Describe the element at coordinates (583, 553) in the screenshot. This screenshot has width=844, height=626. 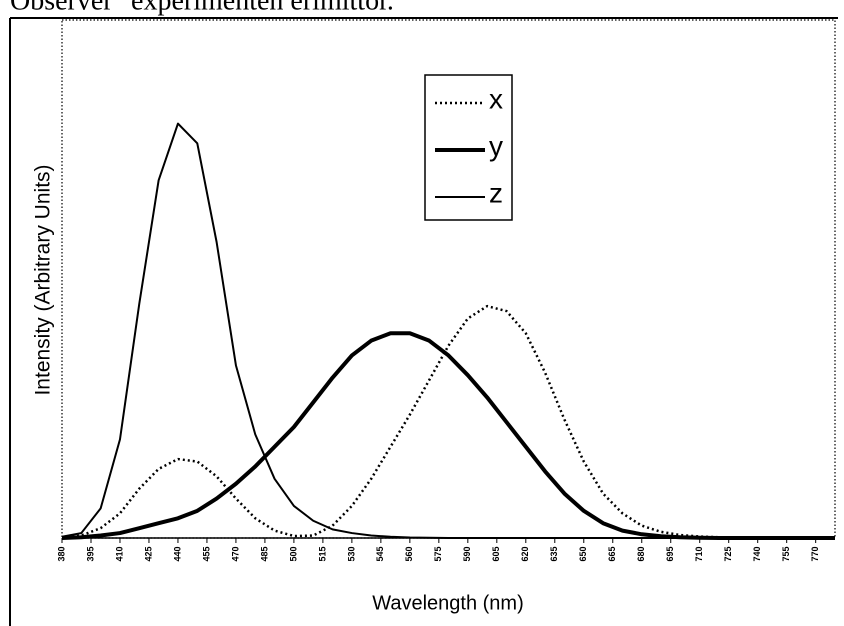
I see `x-tick-label: 650` at that location.